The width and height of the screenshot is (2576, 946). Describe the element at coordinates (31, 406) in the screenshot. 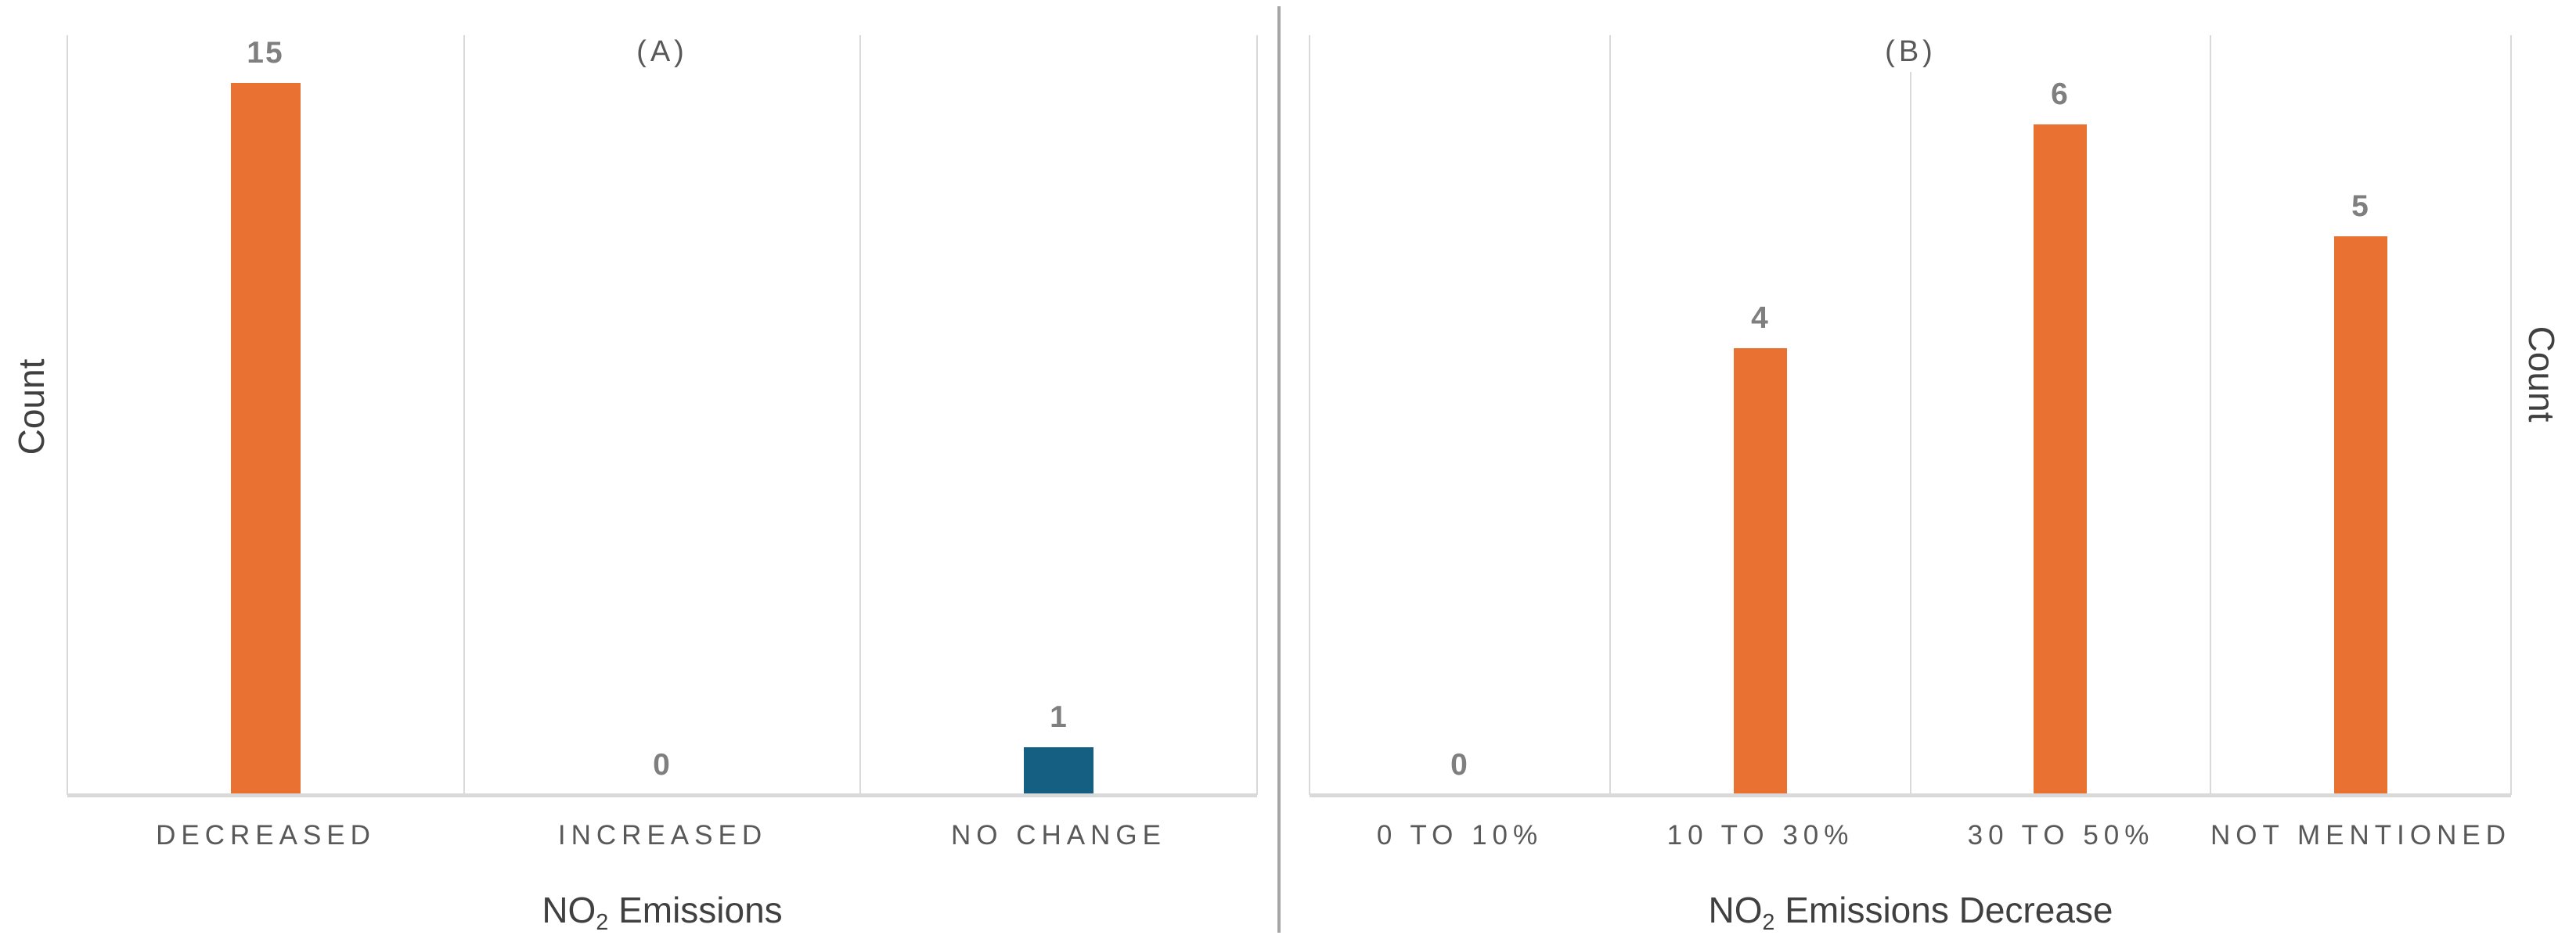

I see `y-axis-title-a: Count` at that location.